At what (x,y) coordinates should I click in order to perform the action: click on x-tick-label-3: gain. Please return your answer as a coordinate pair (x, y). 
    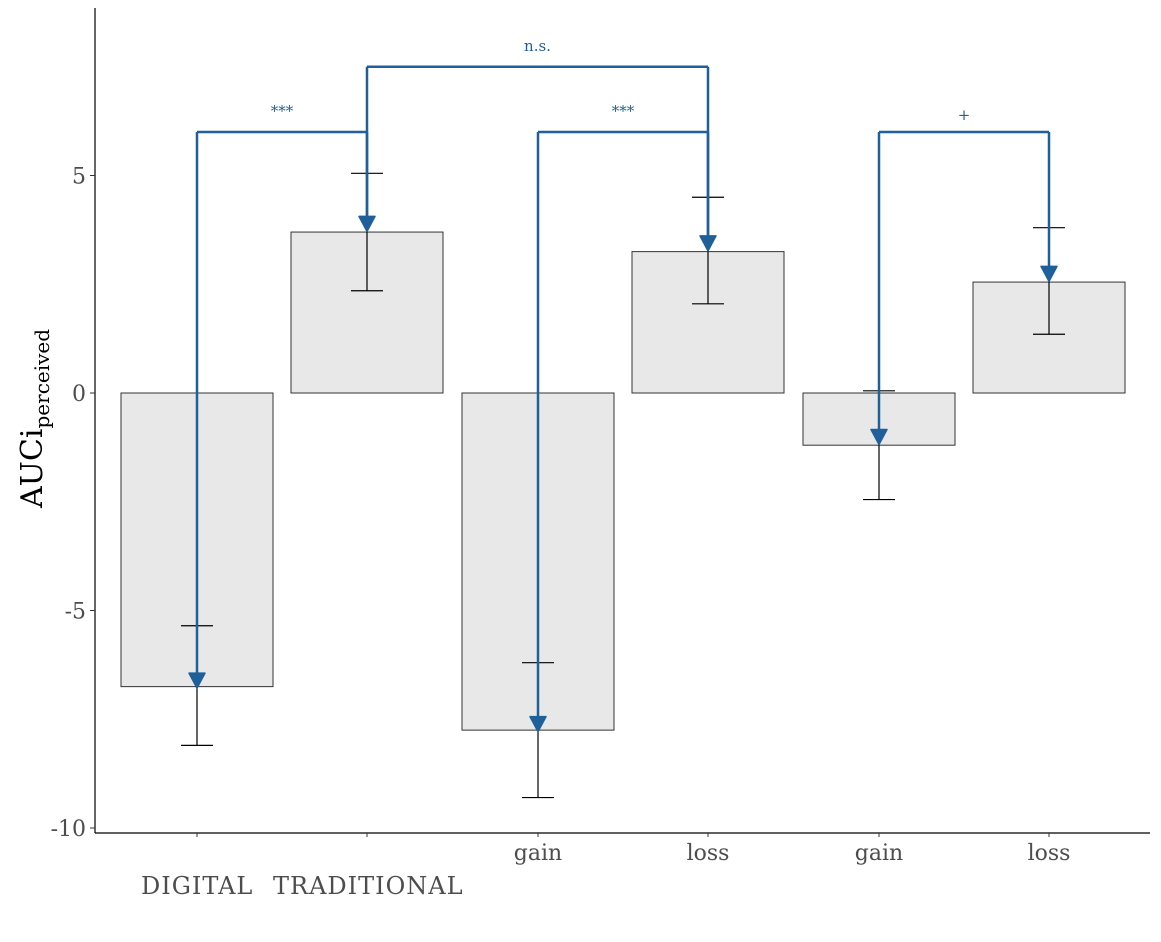
    Looking at the image, I should click on (538, 853).